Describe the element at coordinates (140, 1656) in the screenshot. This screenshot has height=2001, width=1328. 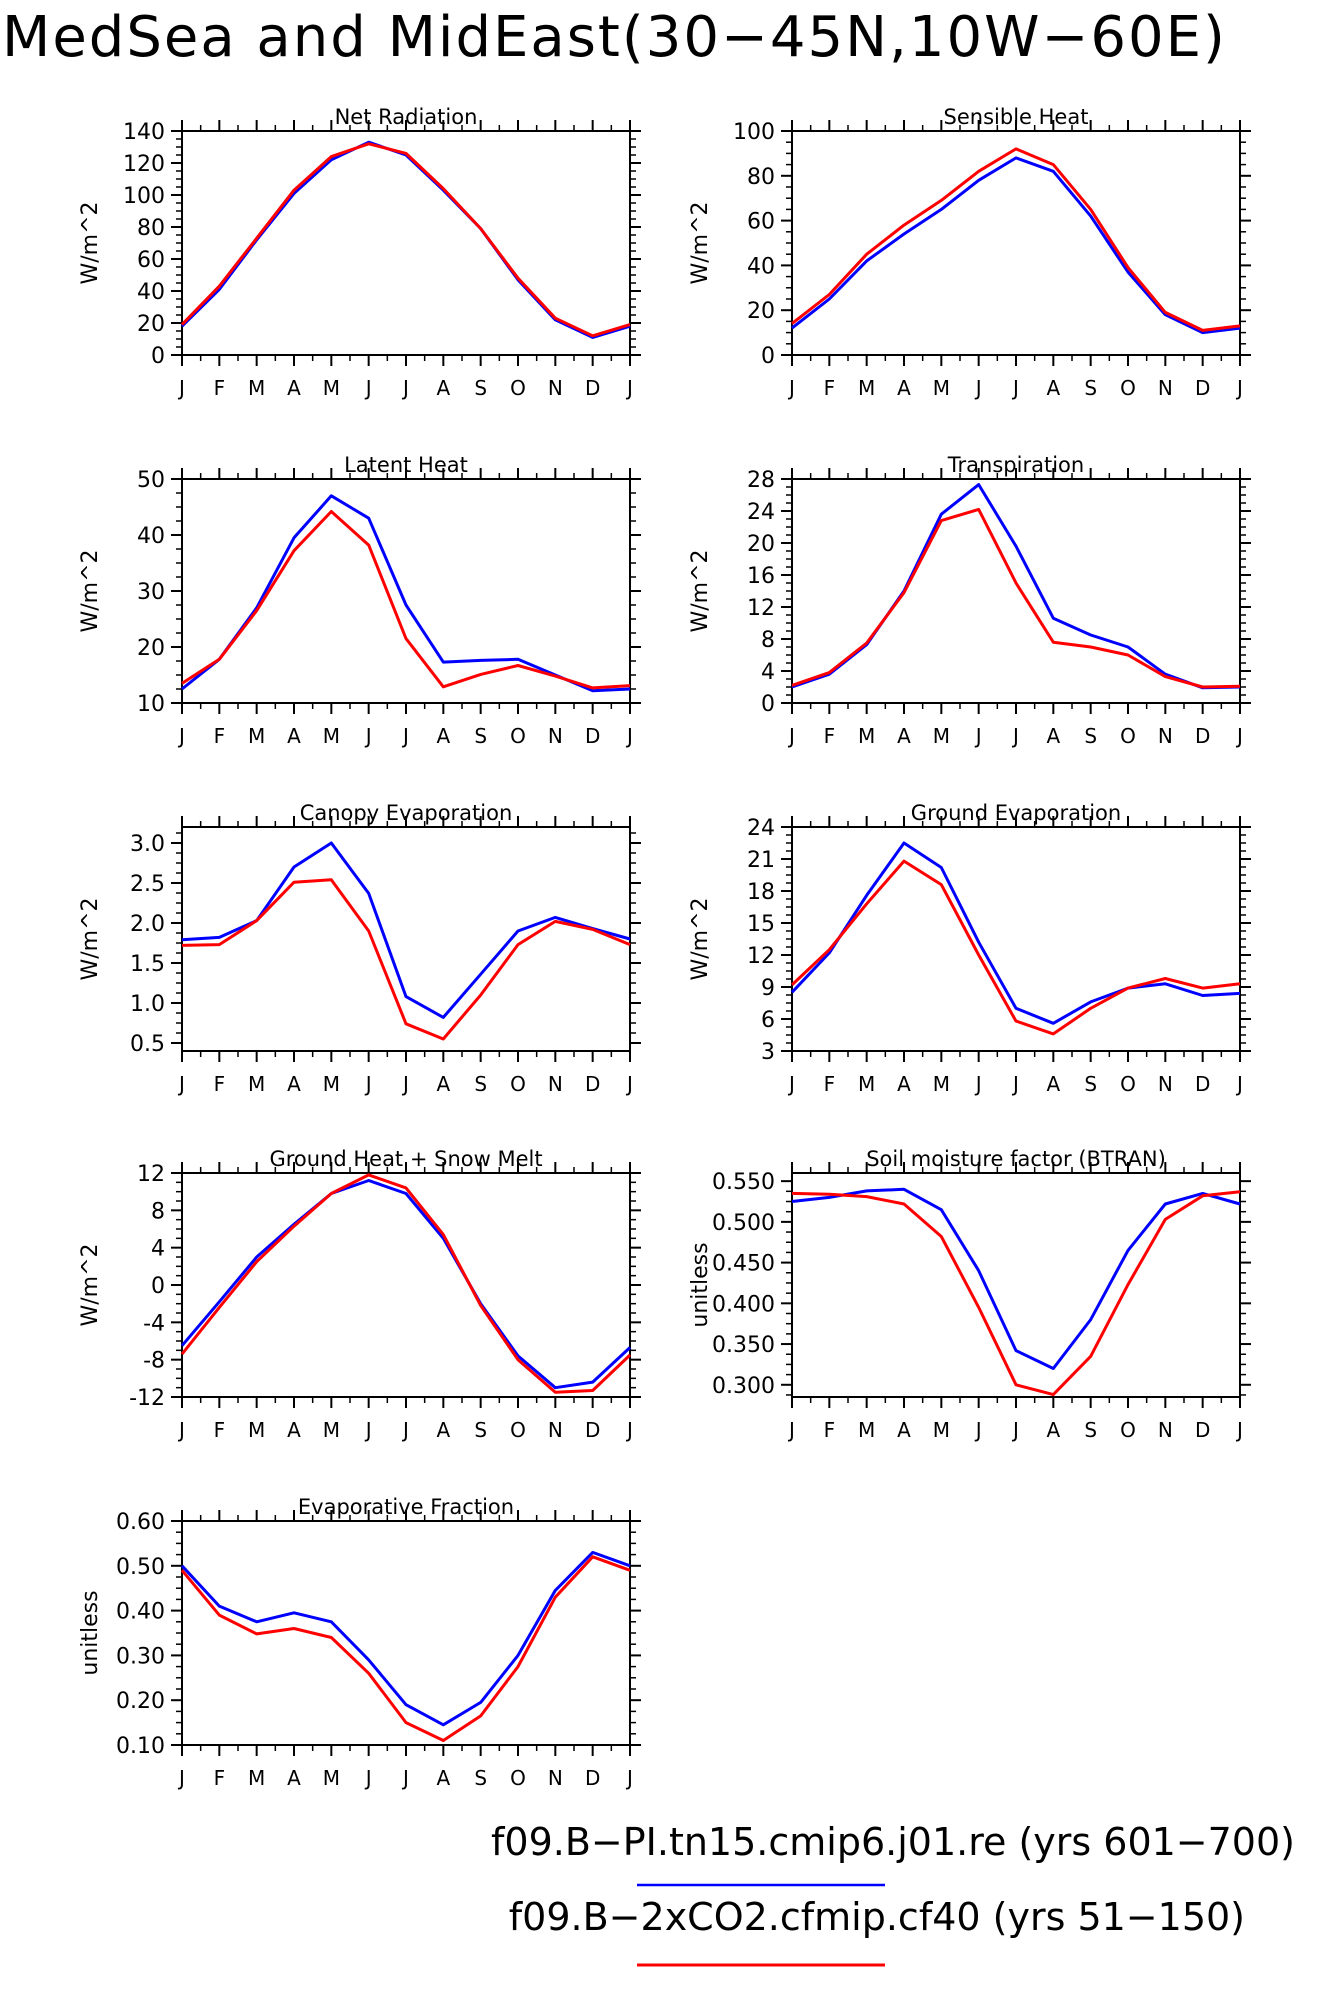
I see `y-tick-label: 0.30` at that location.